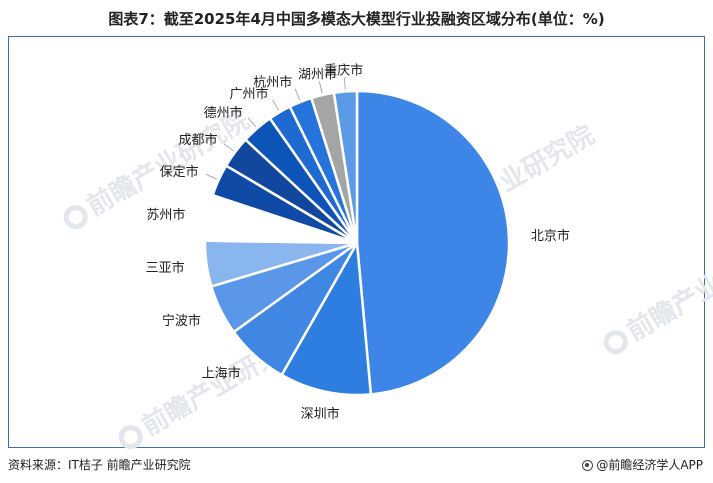  I want to click on slice-label: 德州市, so click(223, 113).